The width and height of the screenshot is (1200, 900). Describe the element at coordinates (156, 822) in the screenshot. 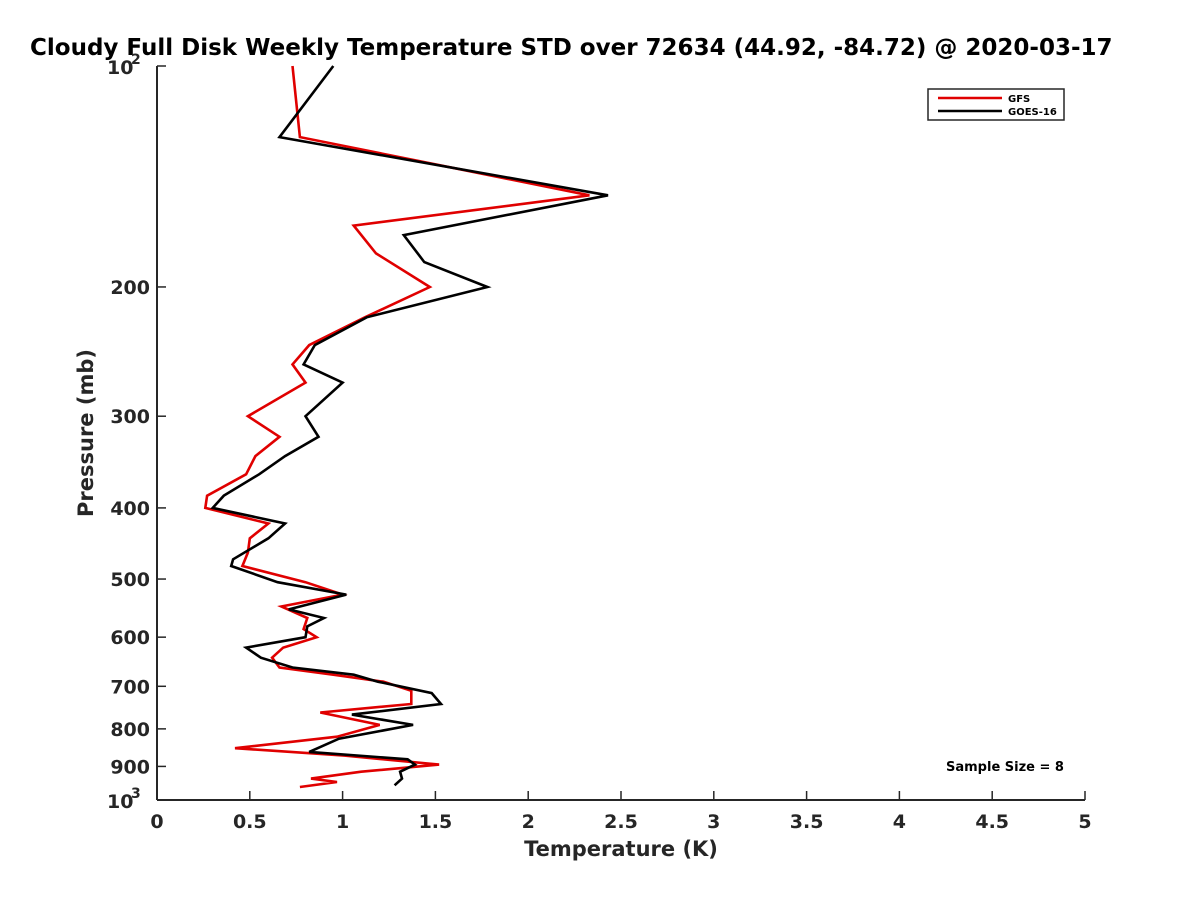

I see `x-tick-label: 0` at that location.